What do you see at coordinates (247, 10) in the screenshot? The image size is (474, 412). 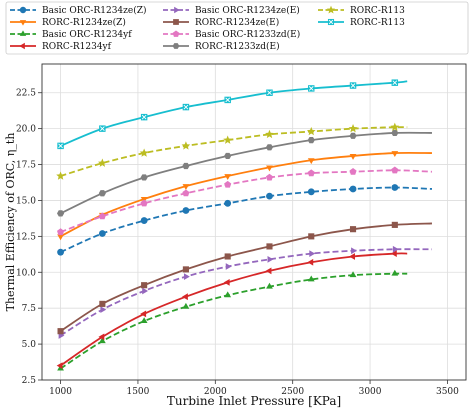 I see `legend-label: Basic ORC-R1234ze(E)` at bounding box center [247, 10].